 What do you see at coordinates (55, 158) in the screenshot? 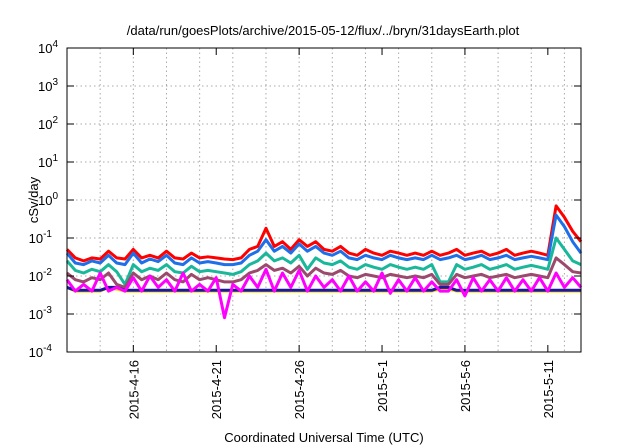
I see `y-tick-exponent: 1` at bounding box center [55, 158].